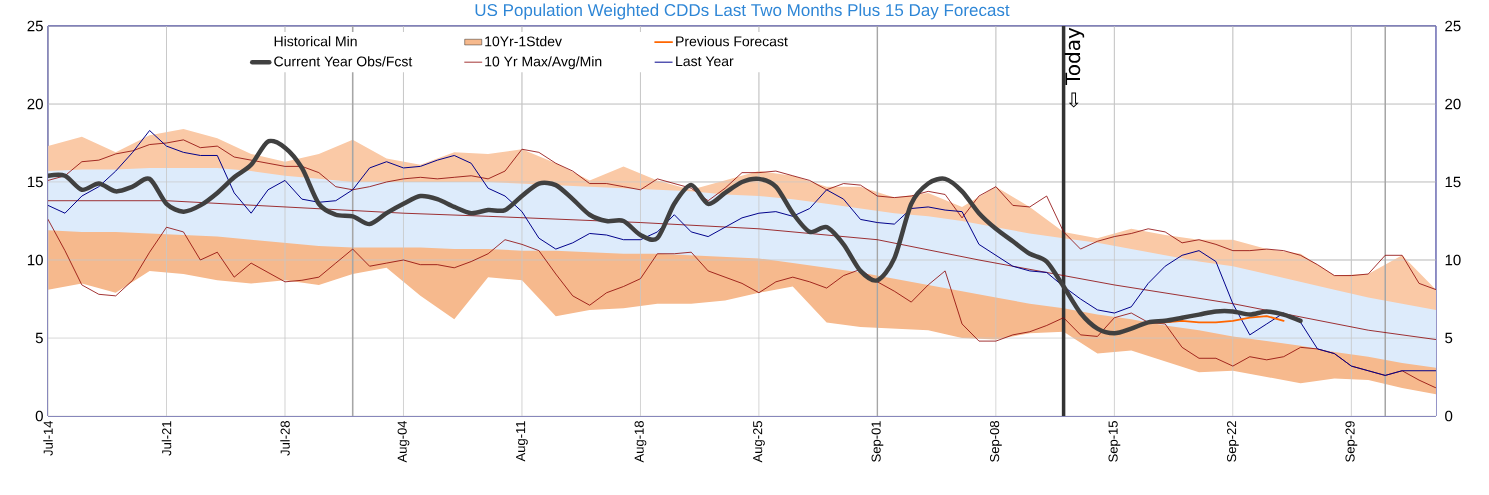 Image resolution: width=1489 pixels, height=495 pixels. Describe the element at coordinates (1074, 67) in the screenshot. I see `ref-line-label: ⇦ Today` at that location.